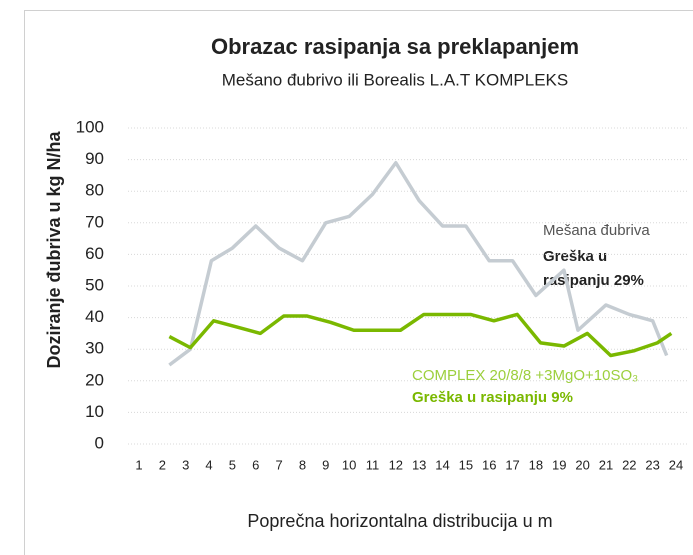 The height and width of the screenshot is (555, 693). Describe the element at coordinates (232, 464) in the screenshot. I see `x-tick-label: 5` at that location.